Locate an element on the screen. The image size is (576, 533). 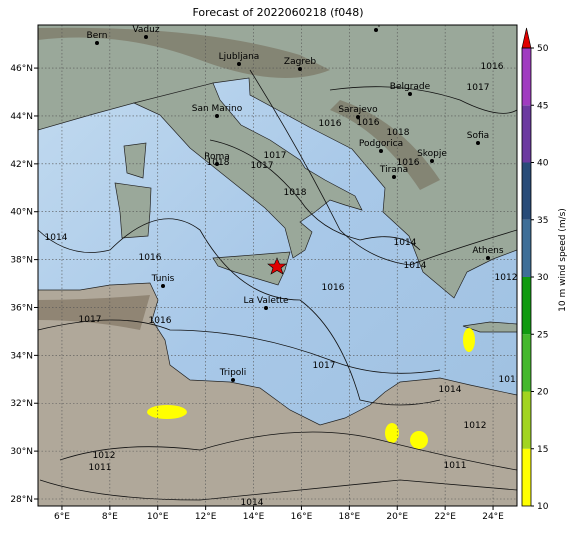
colorbar: 10 15 20 25 30 35 40 45 50 10 m wind speed (m/s) is located at coordinates (544, 269).